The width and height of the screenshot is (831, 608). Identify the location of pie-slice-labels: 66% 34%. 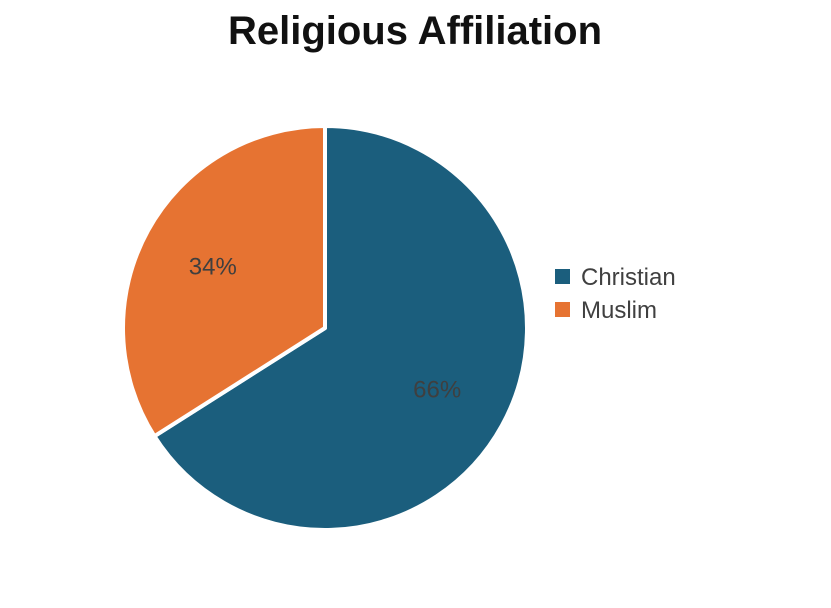
(325, 328).